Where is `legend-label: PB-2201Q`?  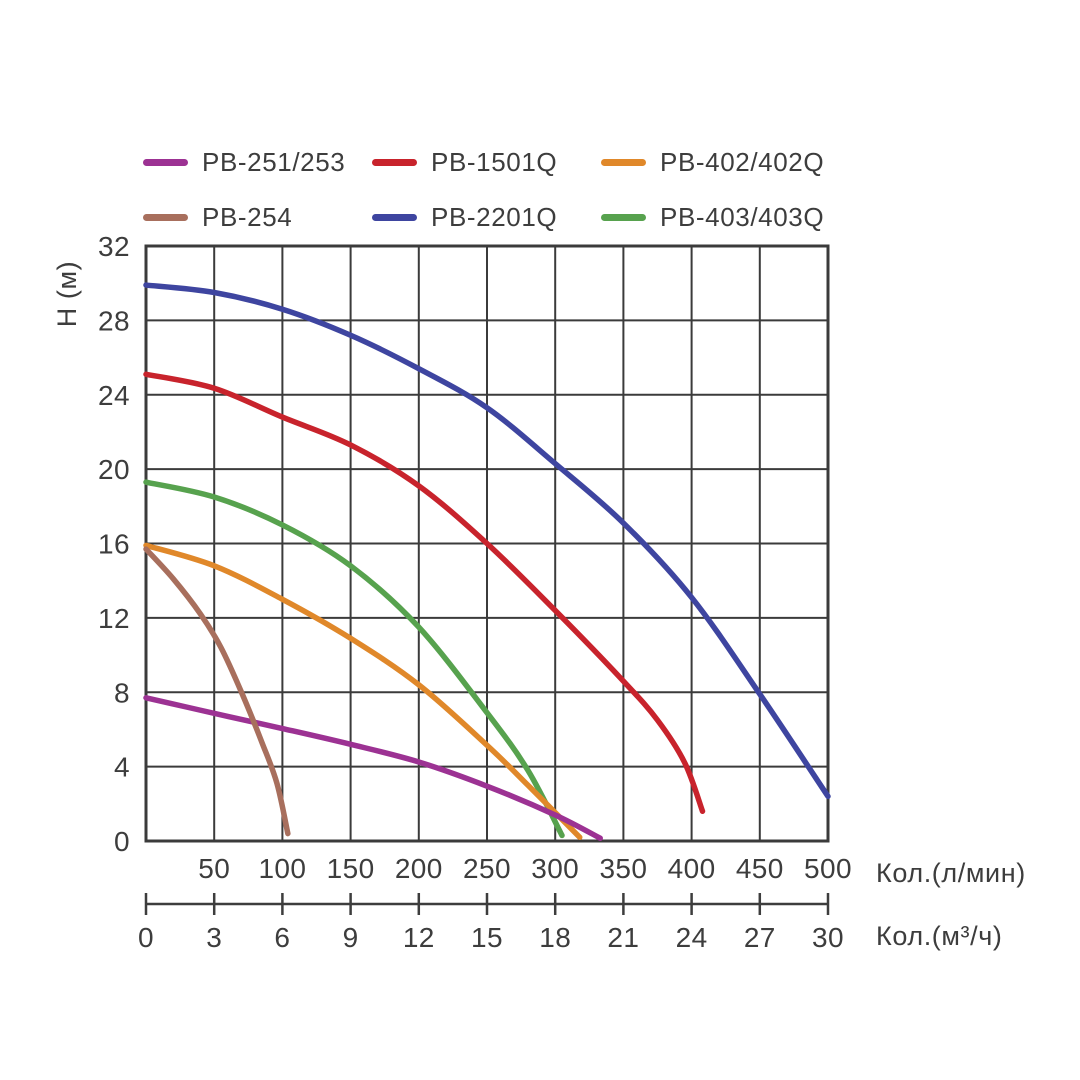
legend-label: PB-2201Q is located at coordinates (494, 216).